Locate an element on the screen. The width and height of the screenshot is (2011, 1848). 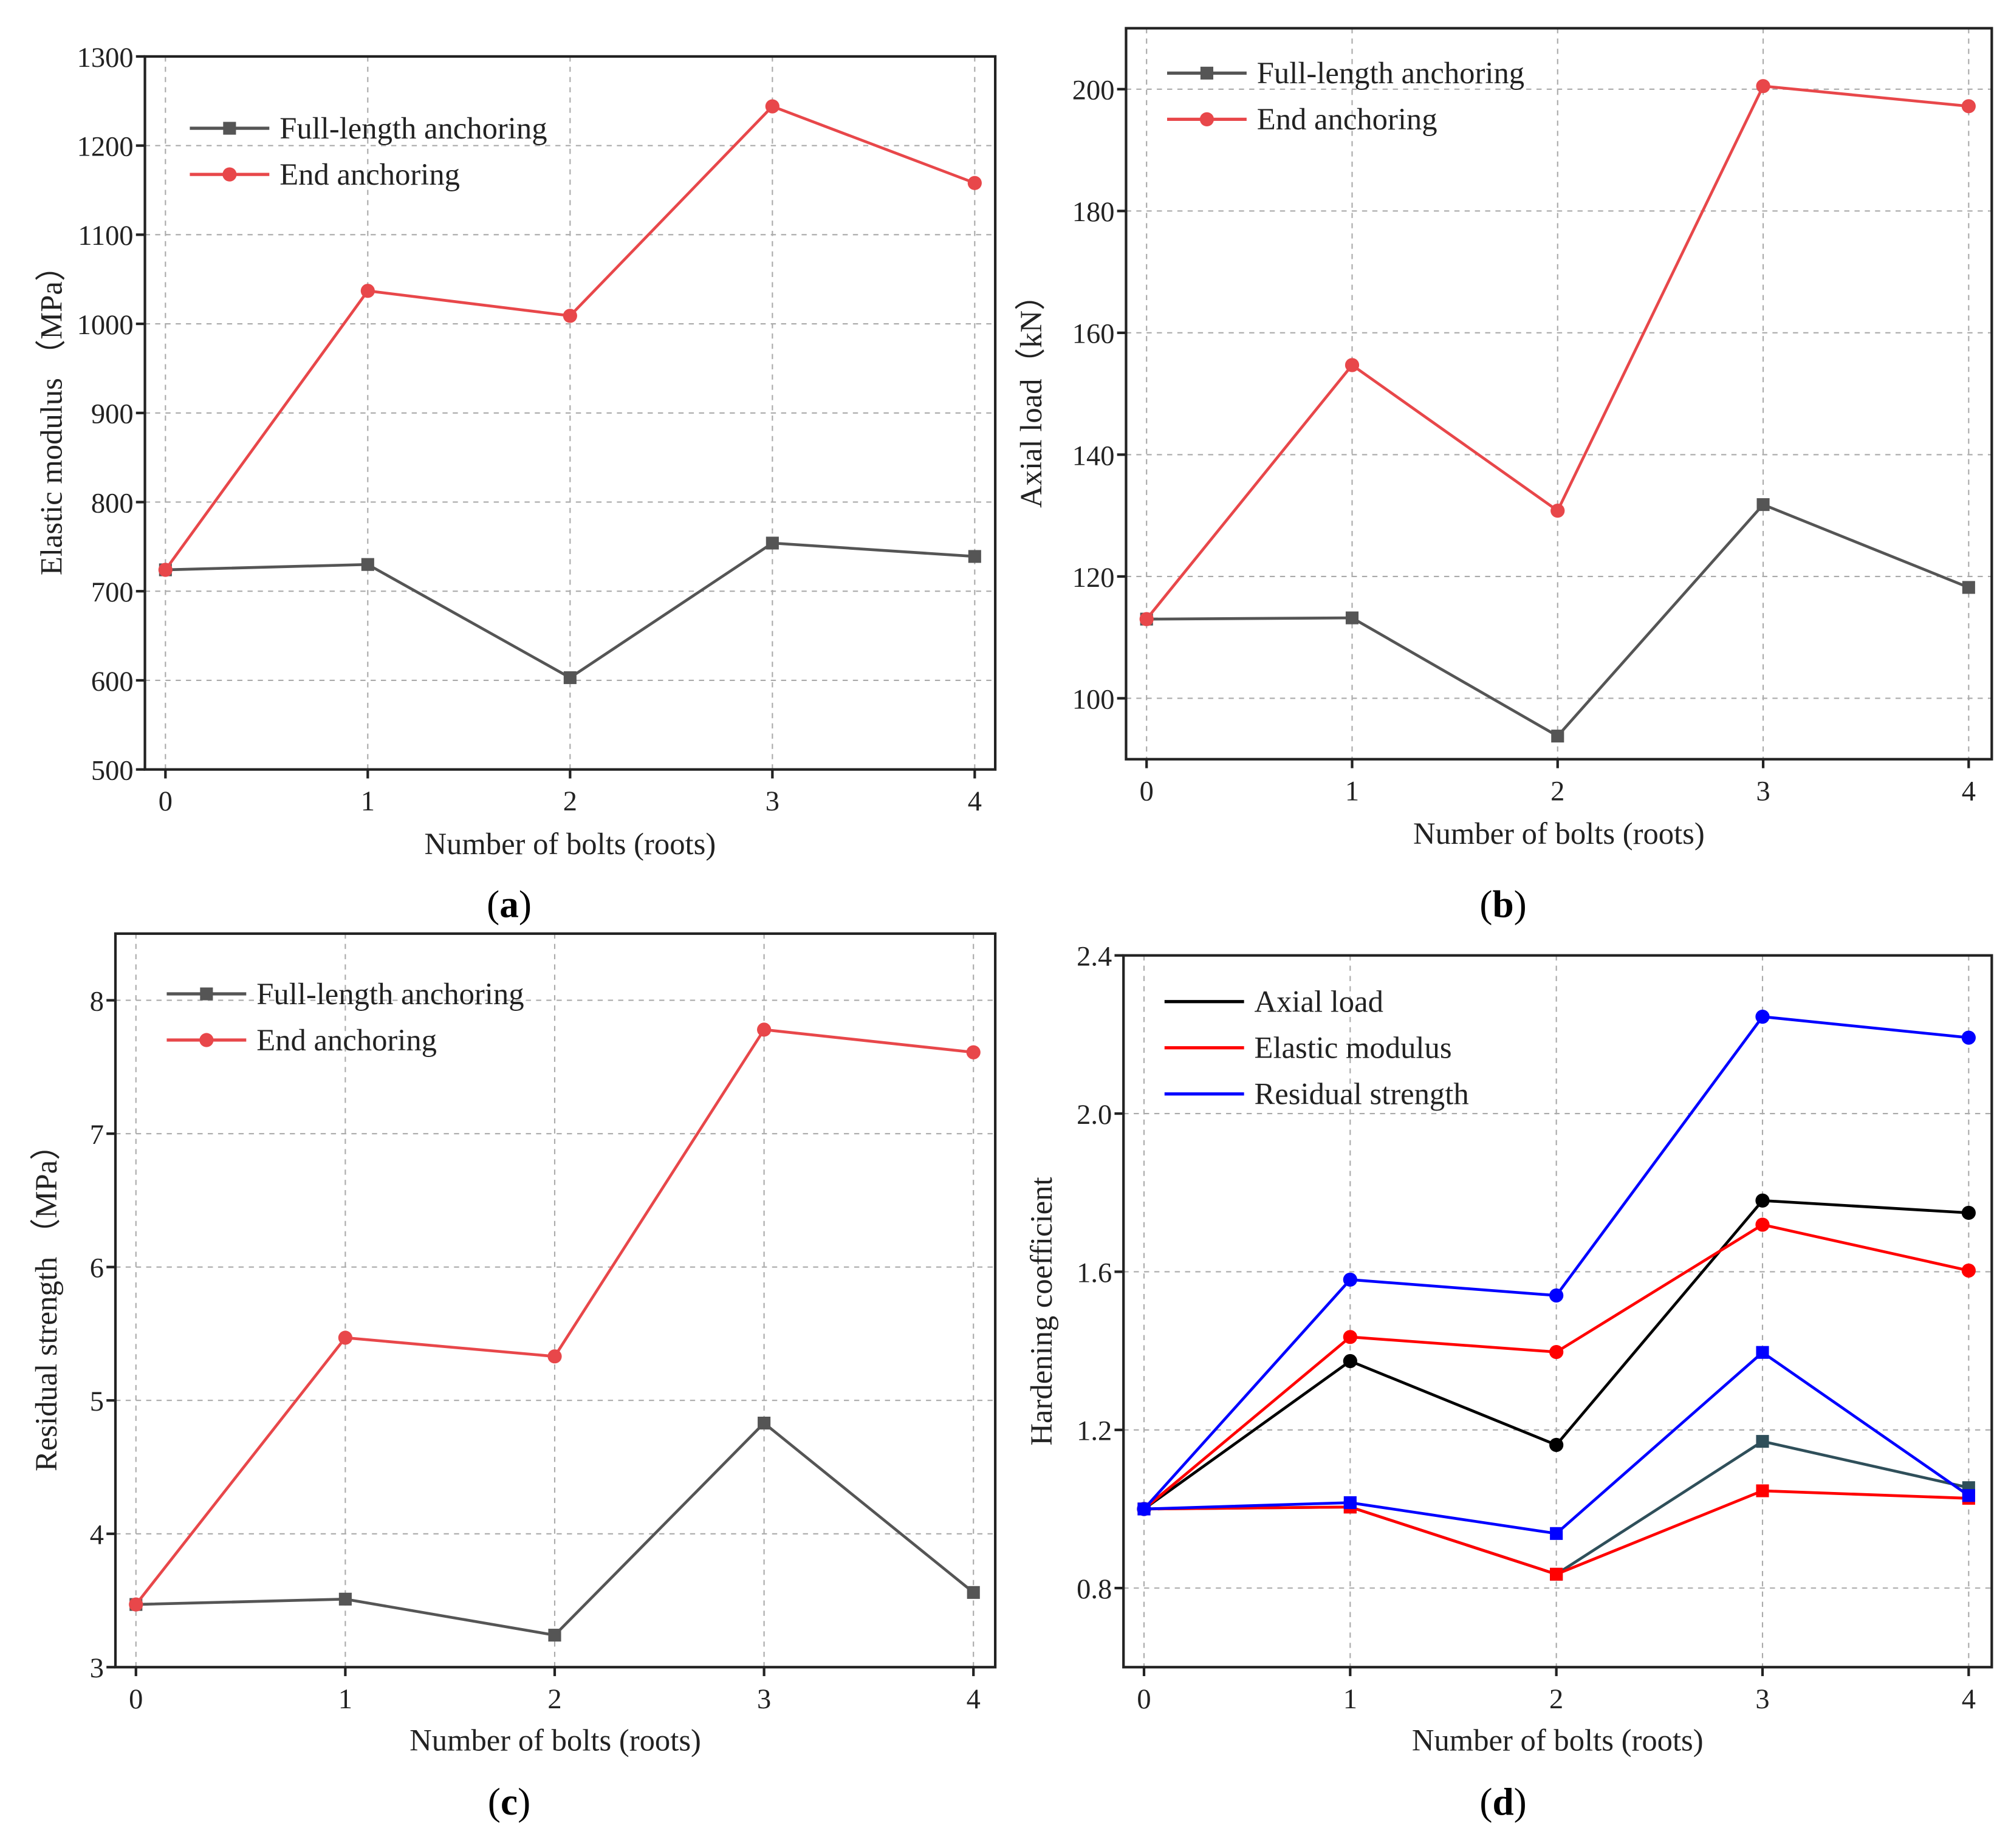
y-tick-label: 7 is located at coordinates (97, 1135).